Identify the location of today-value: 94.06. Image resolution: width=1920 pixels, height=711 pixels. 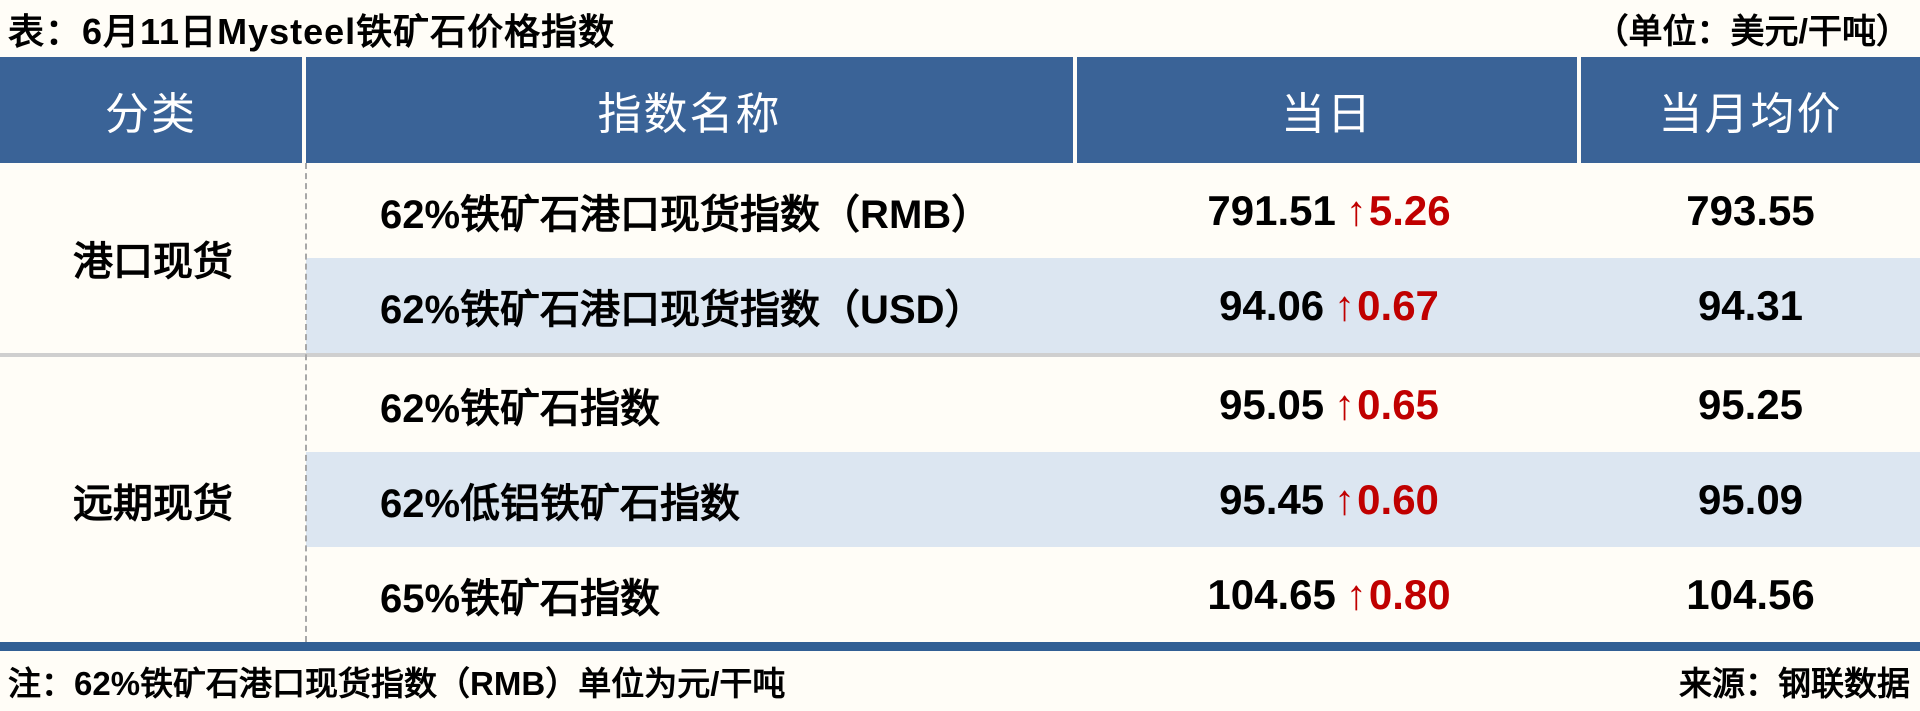
(1272, 305).